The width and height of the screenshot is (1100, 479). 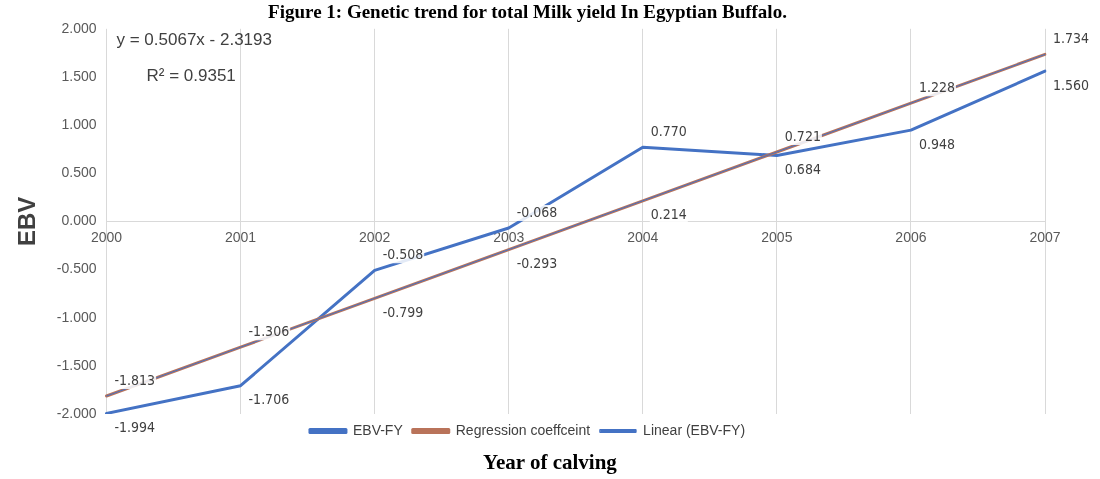 What do you see at coordinates (1071, 38) in the screenshot?
I see `data-label: 1.734` at bounding box center [1071, 38].